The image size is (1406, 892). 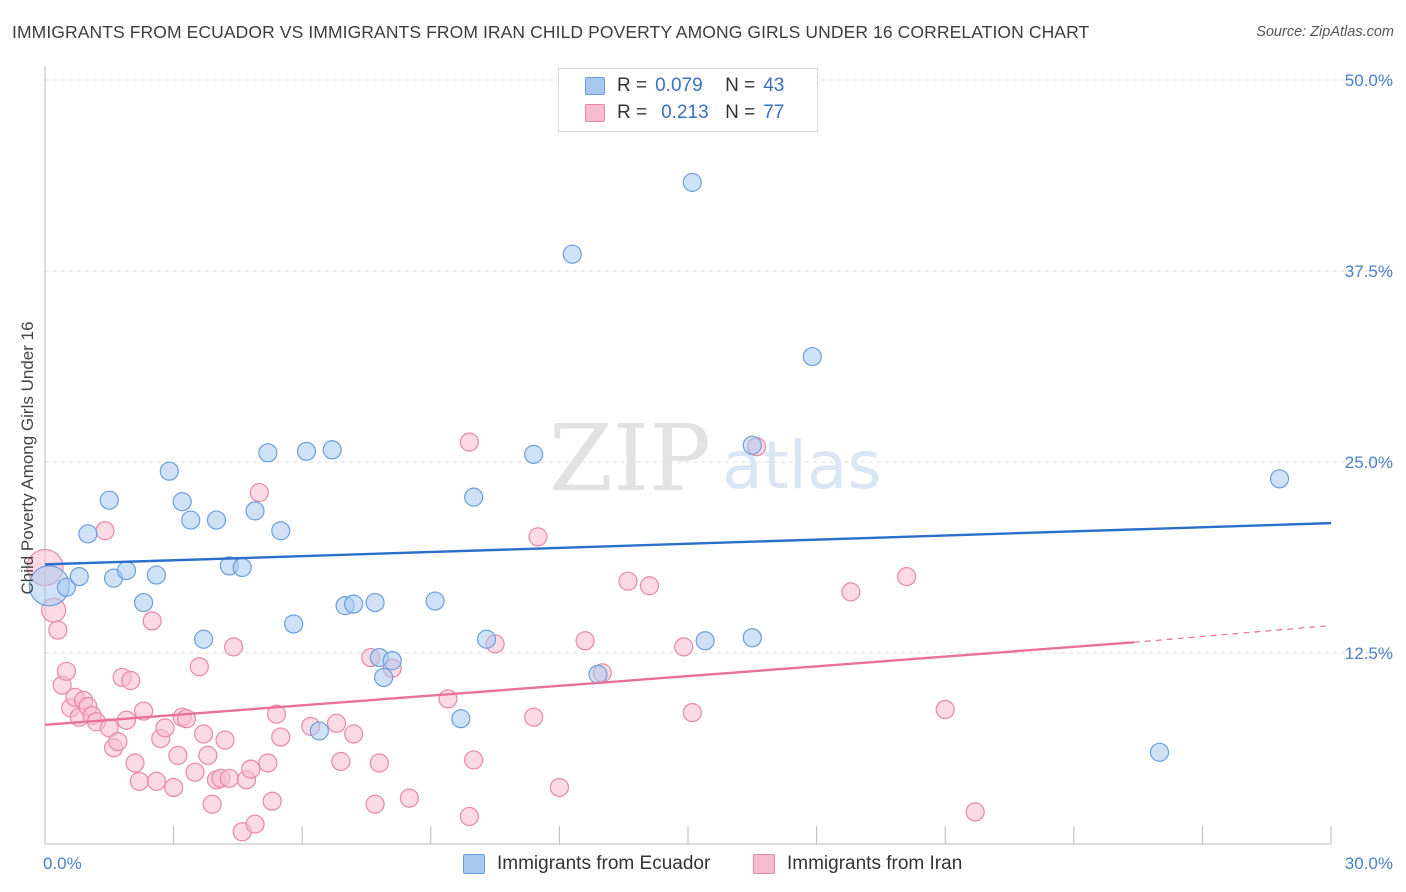 I want to click on y-tick-label-1: 25.0%, so click(x=1369, y=462).